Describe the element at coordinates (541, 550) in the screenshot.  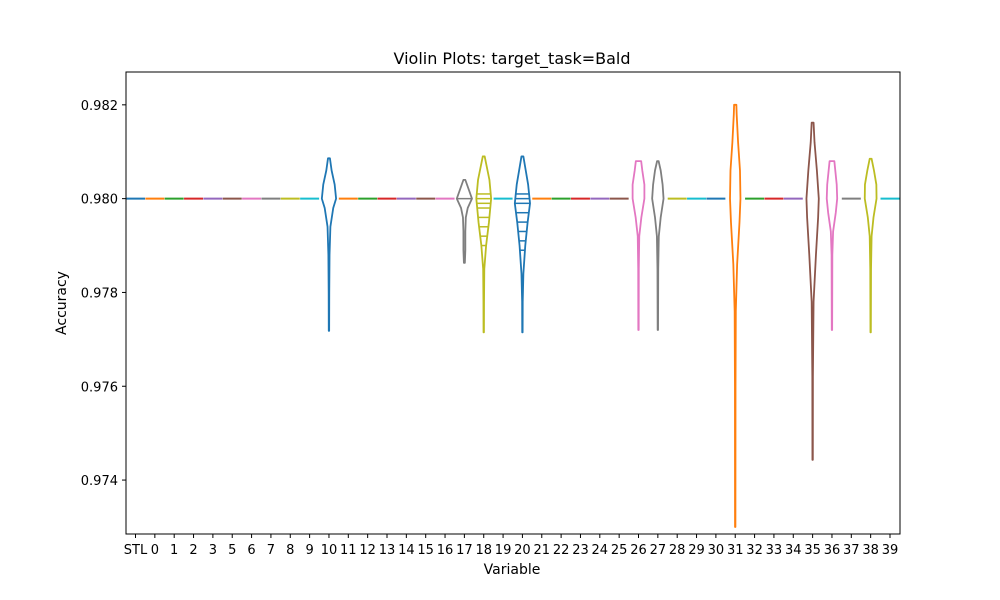
I see `x-tick-label: 21` at that location.